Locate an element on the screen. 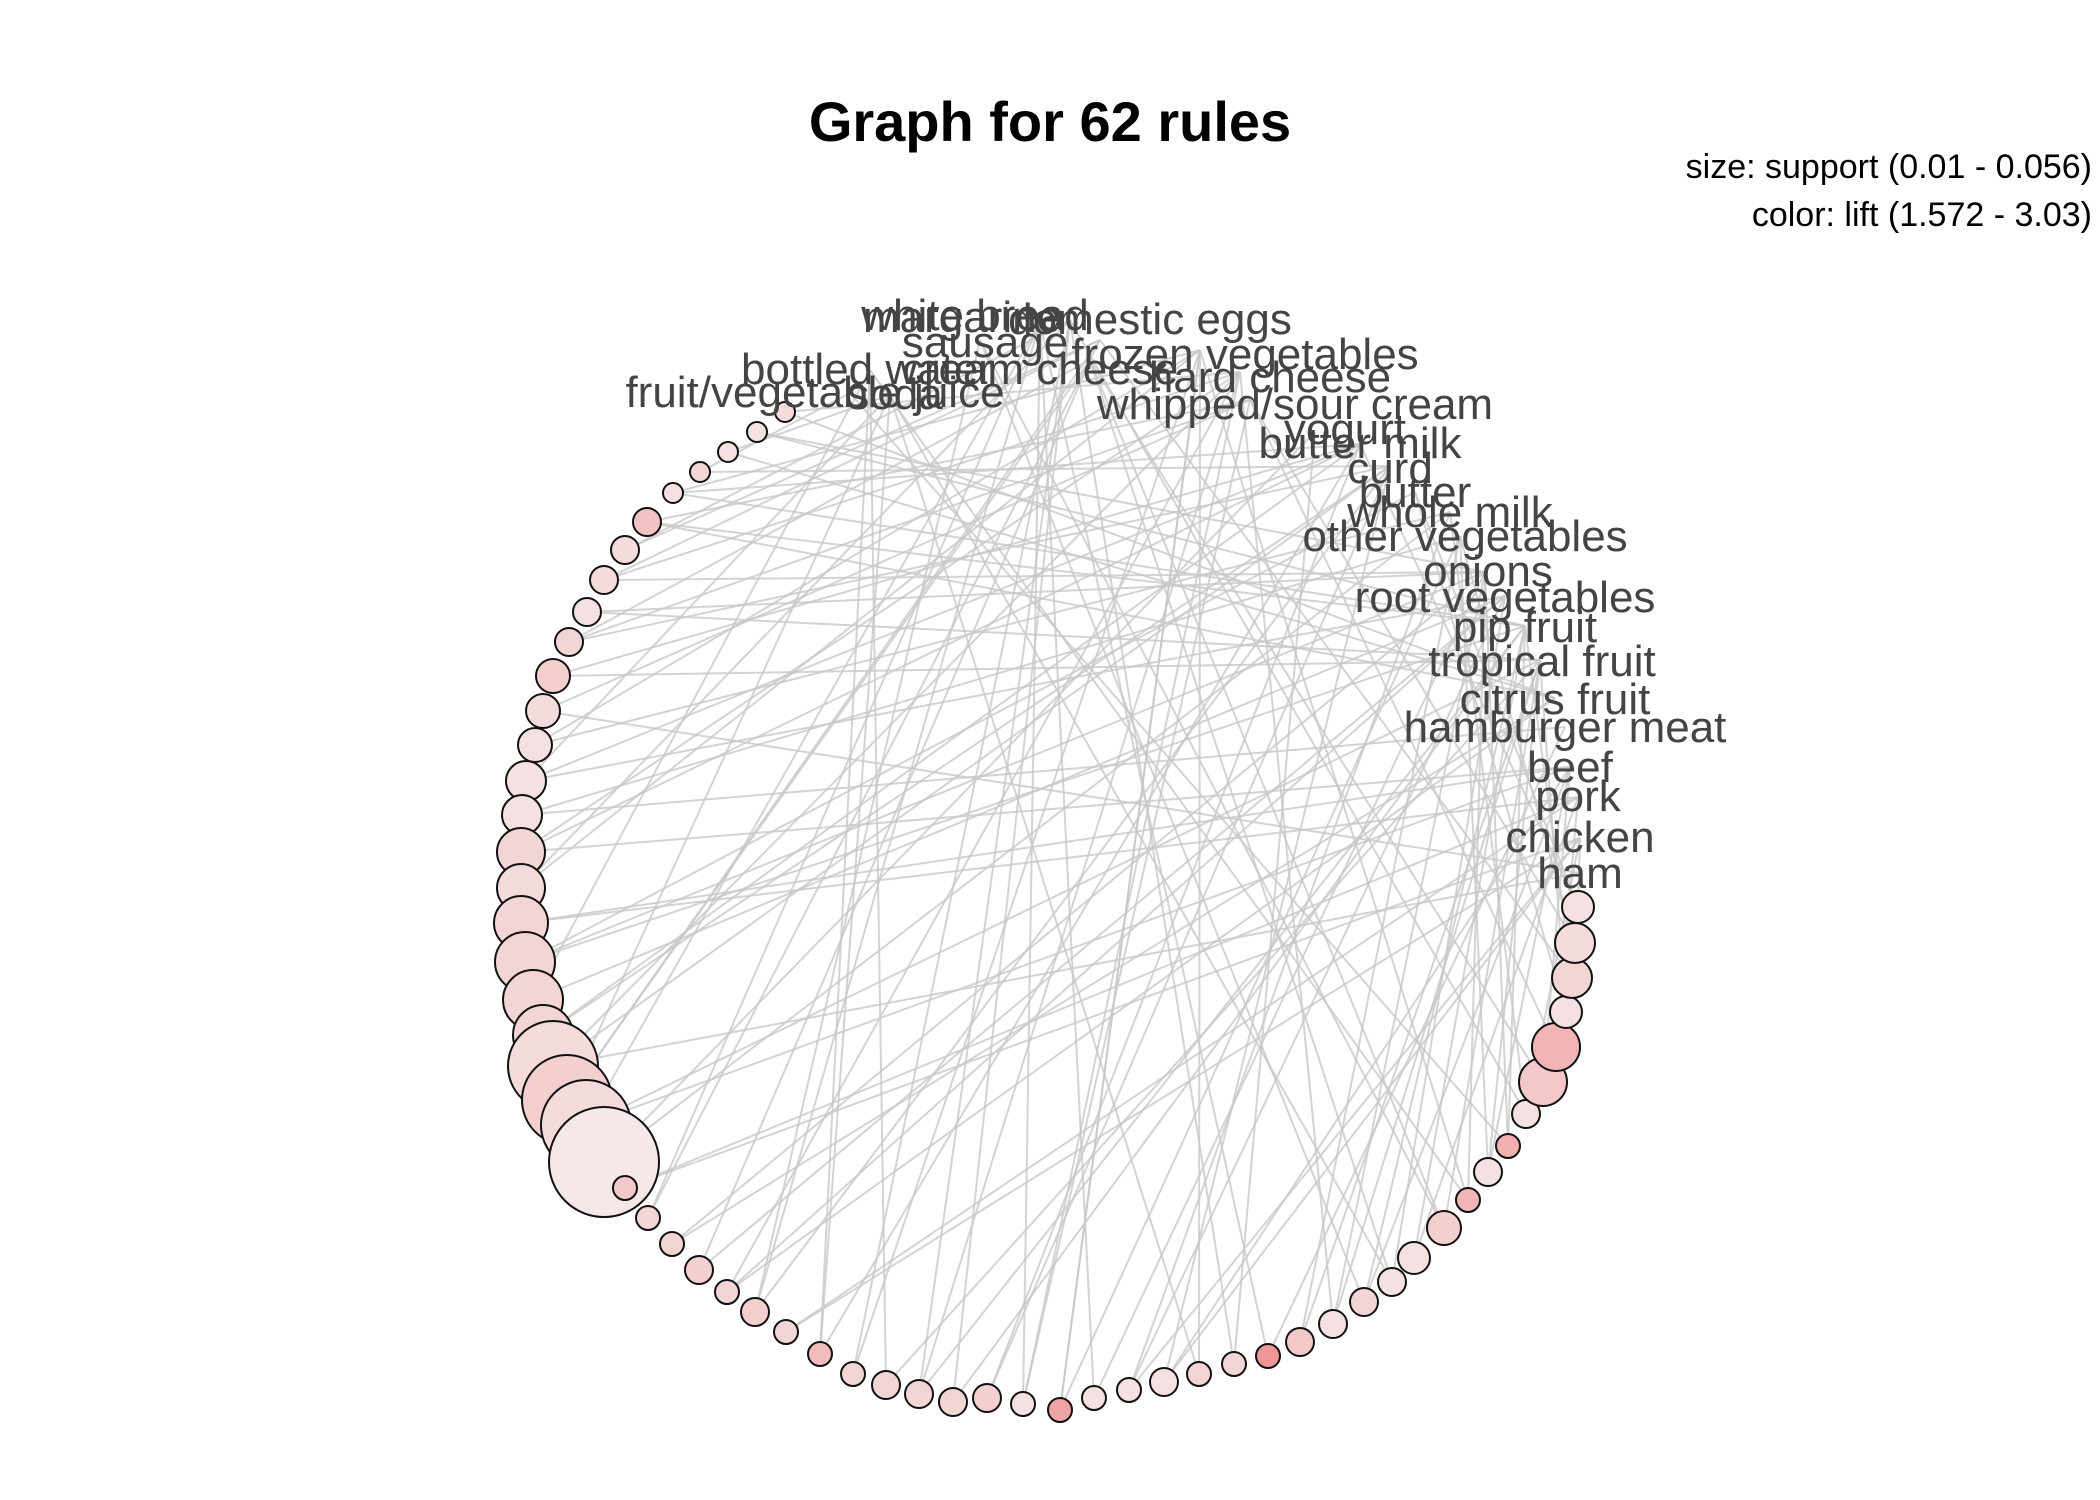 This screenshot has height=1500, width=2100. item-label: sausage is located at coordinates (985, 342).